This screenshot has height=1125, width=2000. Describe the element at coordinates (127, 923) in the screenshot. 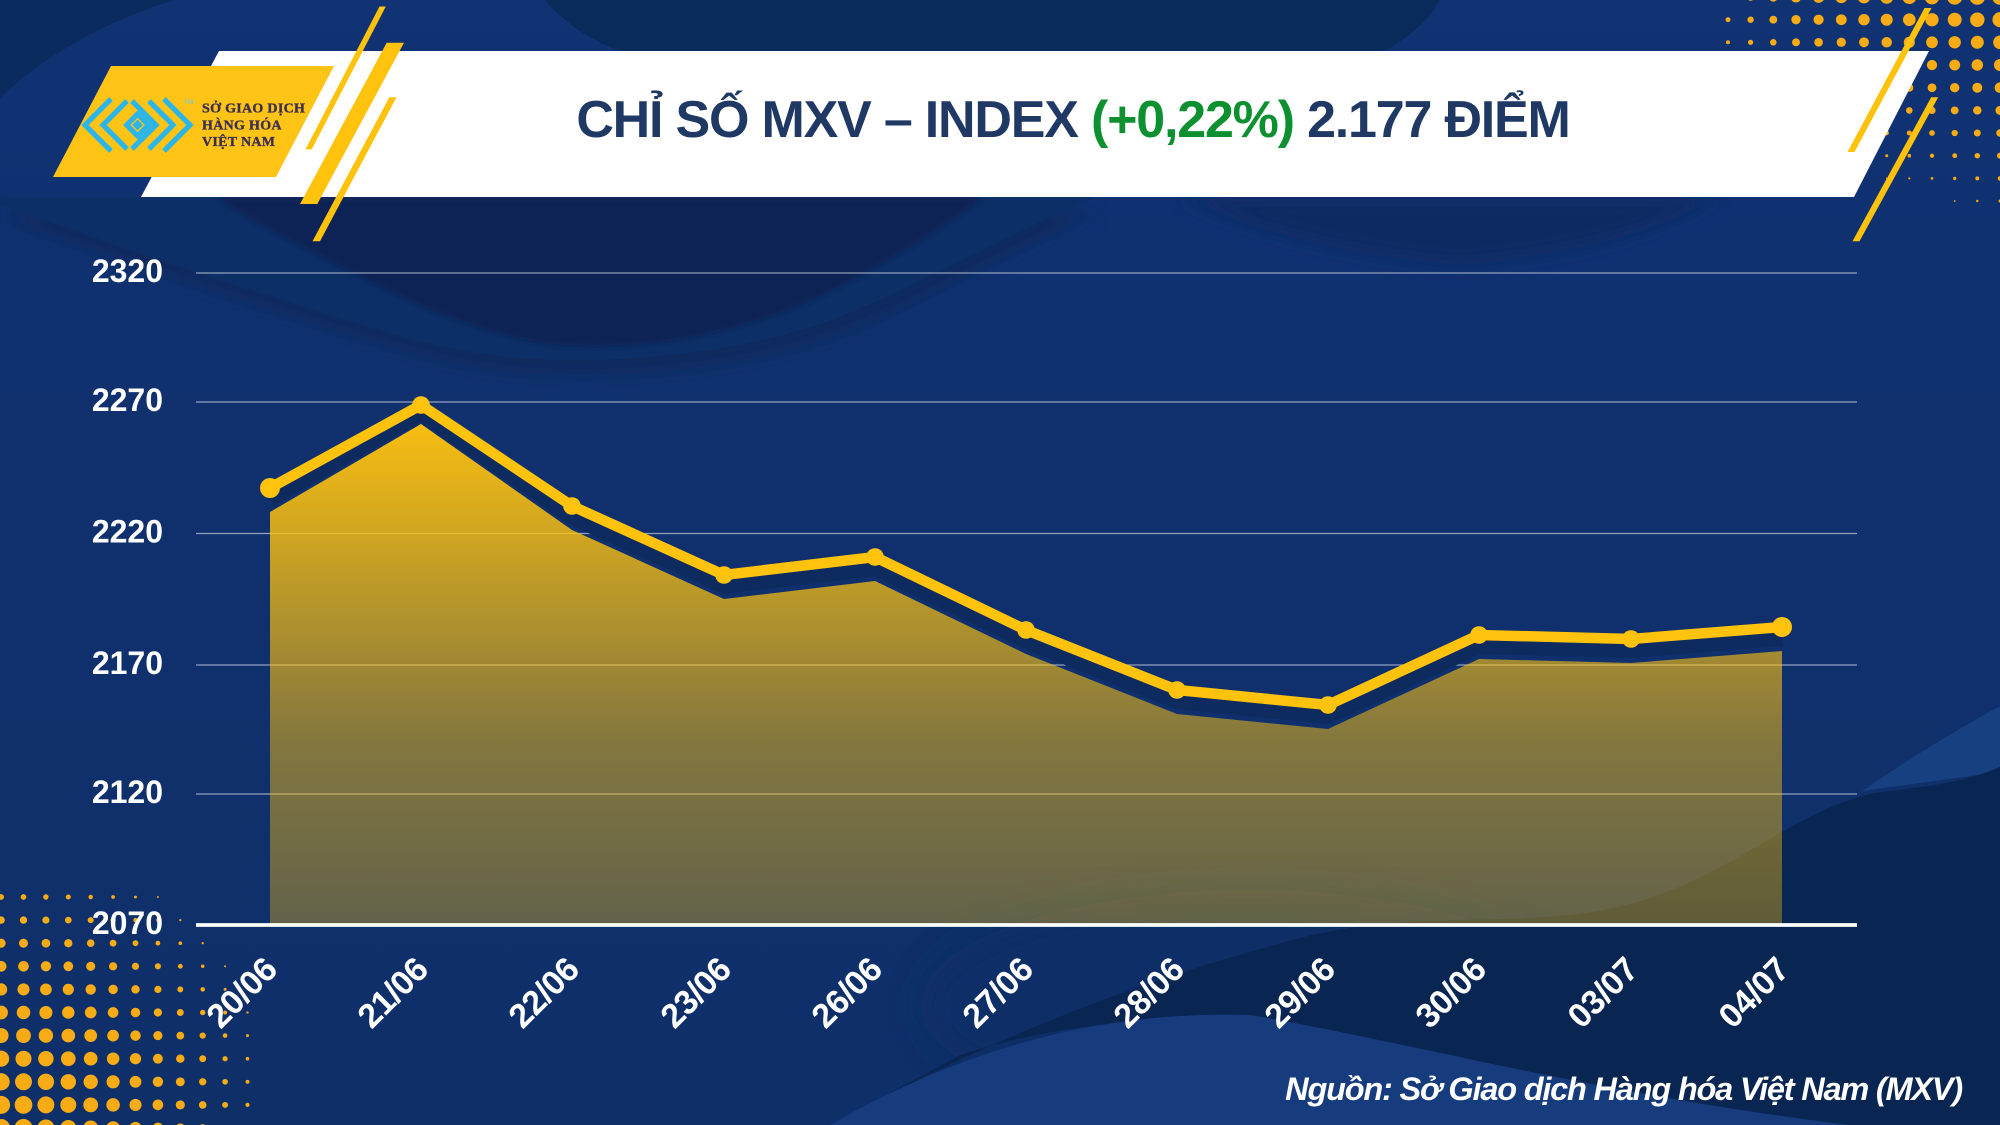

I see `svg-text: 2070` at that location.